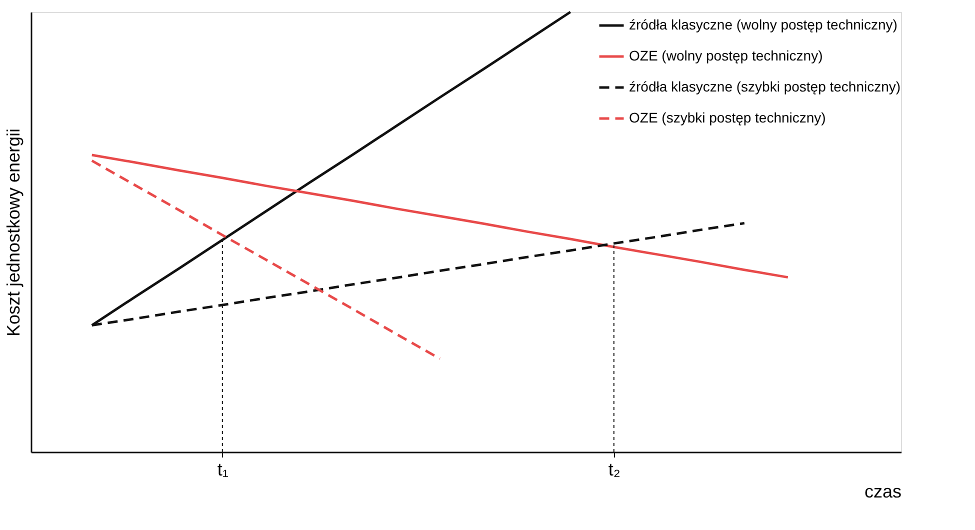 The width and height of the screenshot is (975, 530). What do you see at coordinates (763, 24) in the screenshot?
I see `legend-label: źródła klasyczne (wolny postęp techniczny)` at bounding box center [763, 24].